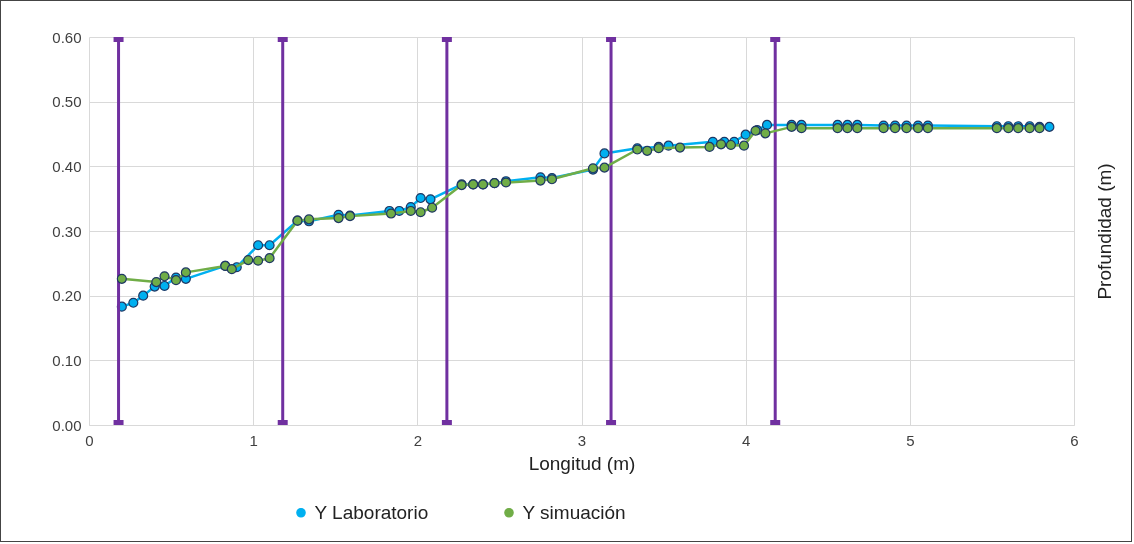 The height and width of the screenshot is (544, 1134). What do you see at coordinates (582, 440) in the screenshot?
I see `x-tick-label: 3` at bounding box center [582, 440].